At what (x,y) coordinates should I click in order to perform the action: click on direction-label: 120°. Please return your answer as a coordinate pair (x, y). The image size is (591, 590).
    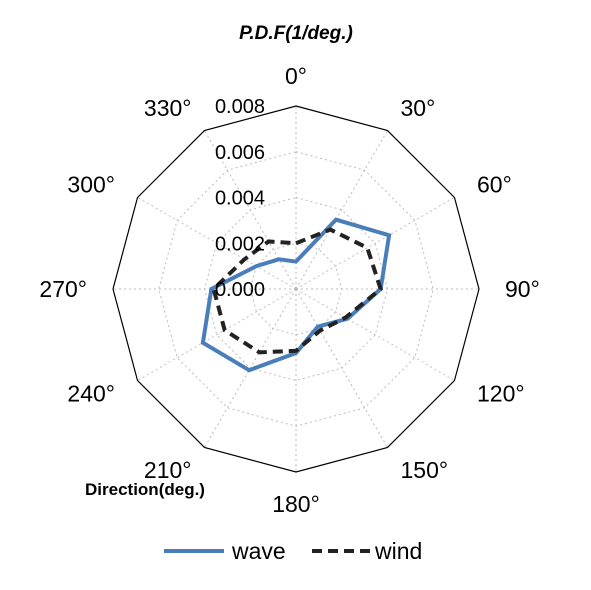
    Looking at the image, I should click on (501, 394).